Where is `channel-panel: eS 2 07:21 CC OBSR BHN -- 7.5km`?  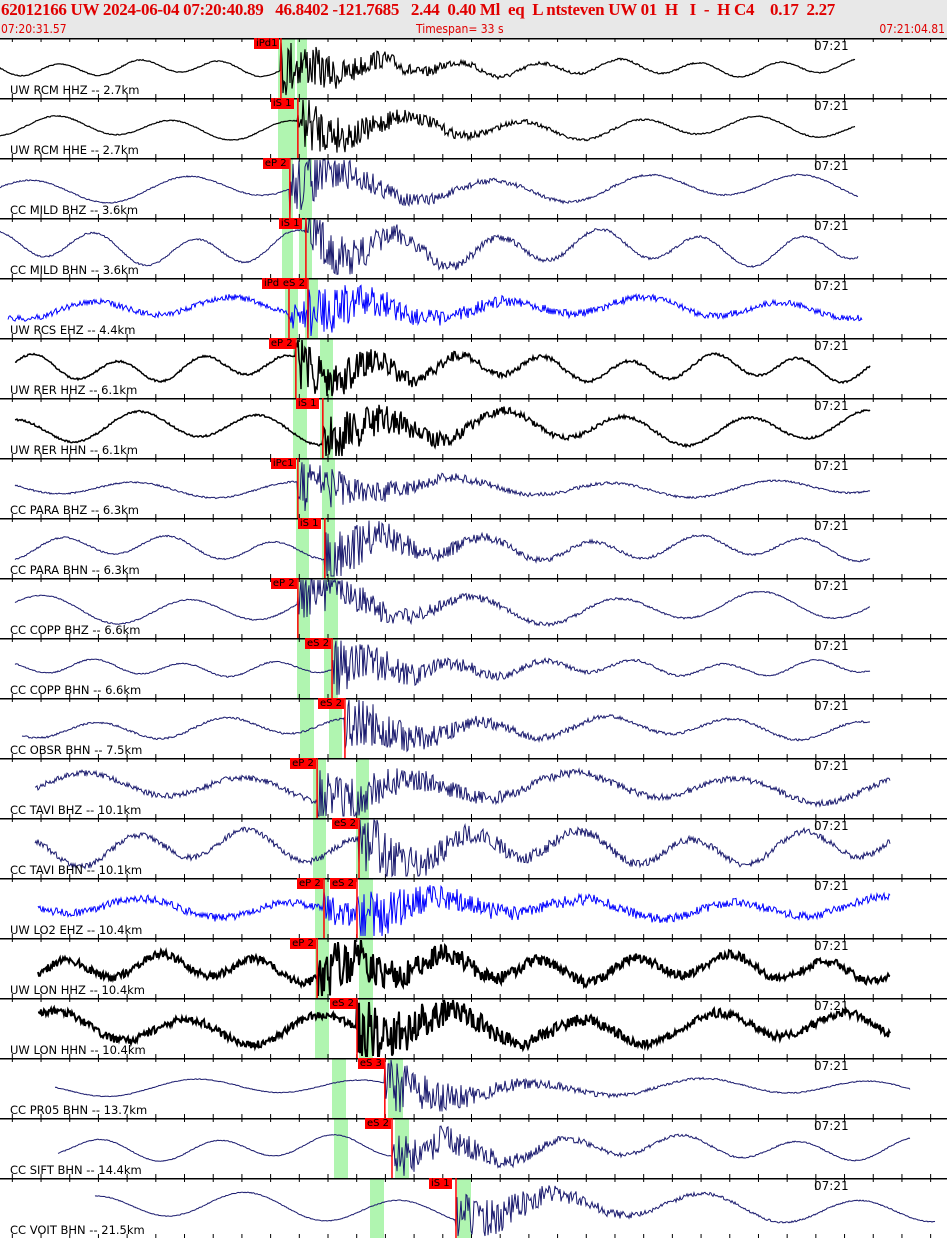 channel-panel: eS 2 07:21 CC OBSR BHN -- 7.5km is located at coordinates (473, 728).